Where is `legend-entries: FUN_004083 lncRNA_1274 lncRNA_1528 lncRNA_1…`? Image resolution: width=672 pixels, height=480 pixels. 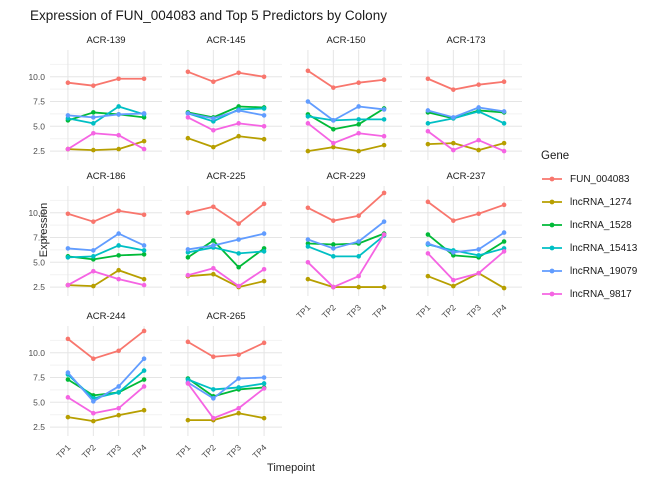
legend-entries: FUN_004083 lncRNA_1274 lncRNA_1528 lncRNA_1… is located at coordinates (605, 236).